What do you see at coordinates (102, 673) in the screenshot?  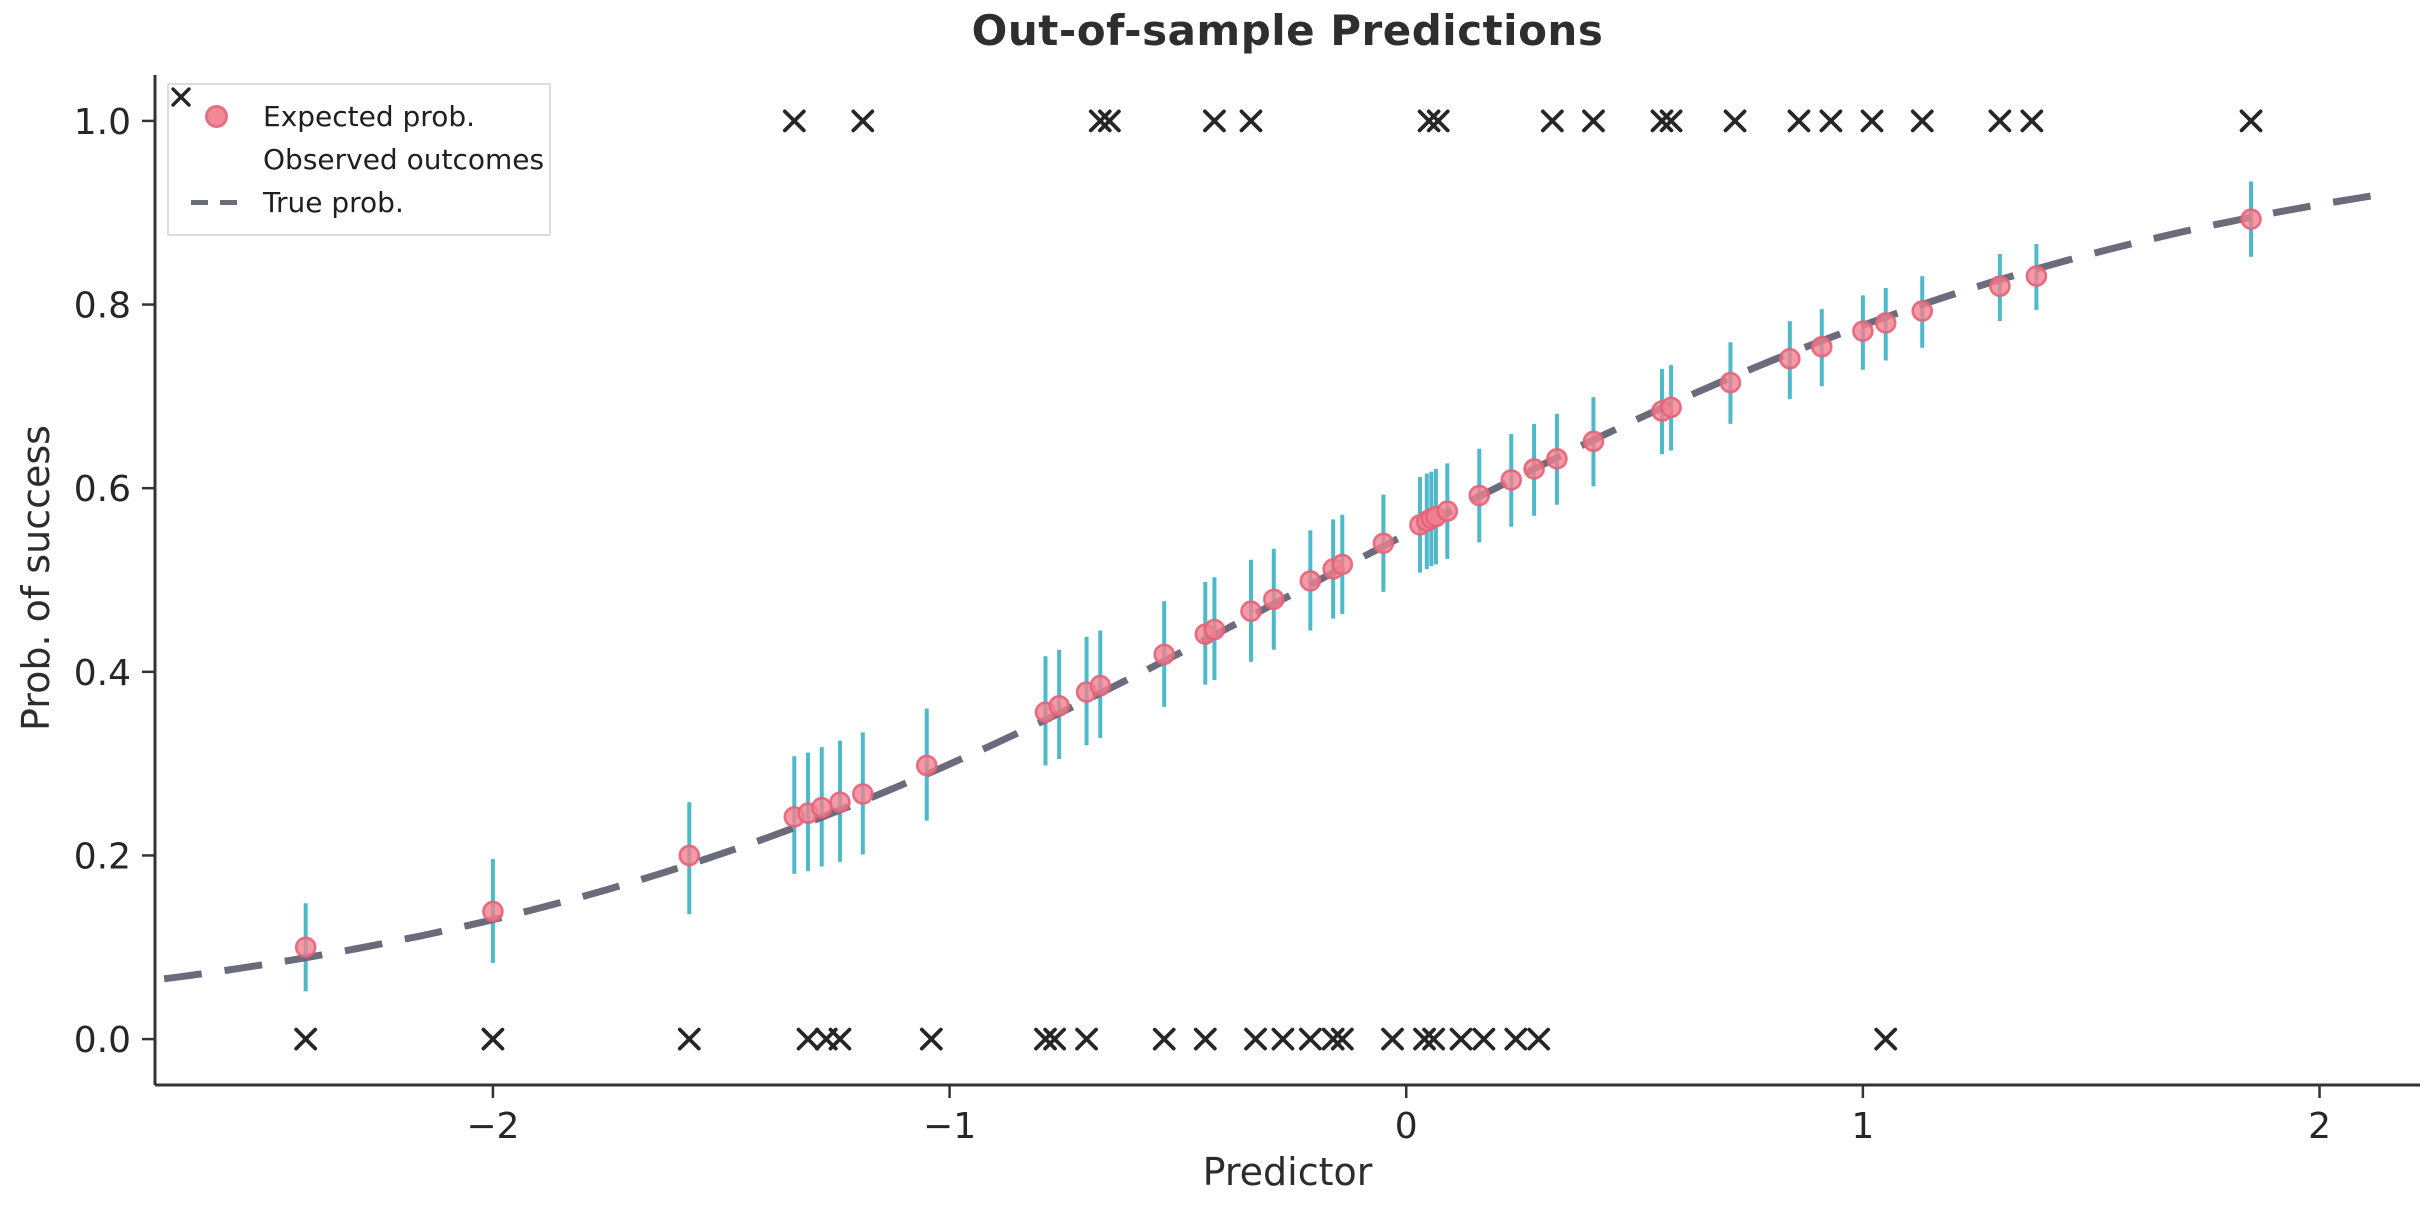 I see `y-tick-label: 0.4` at bounding box center [102, 673].